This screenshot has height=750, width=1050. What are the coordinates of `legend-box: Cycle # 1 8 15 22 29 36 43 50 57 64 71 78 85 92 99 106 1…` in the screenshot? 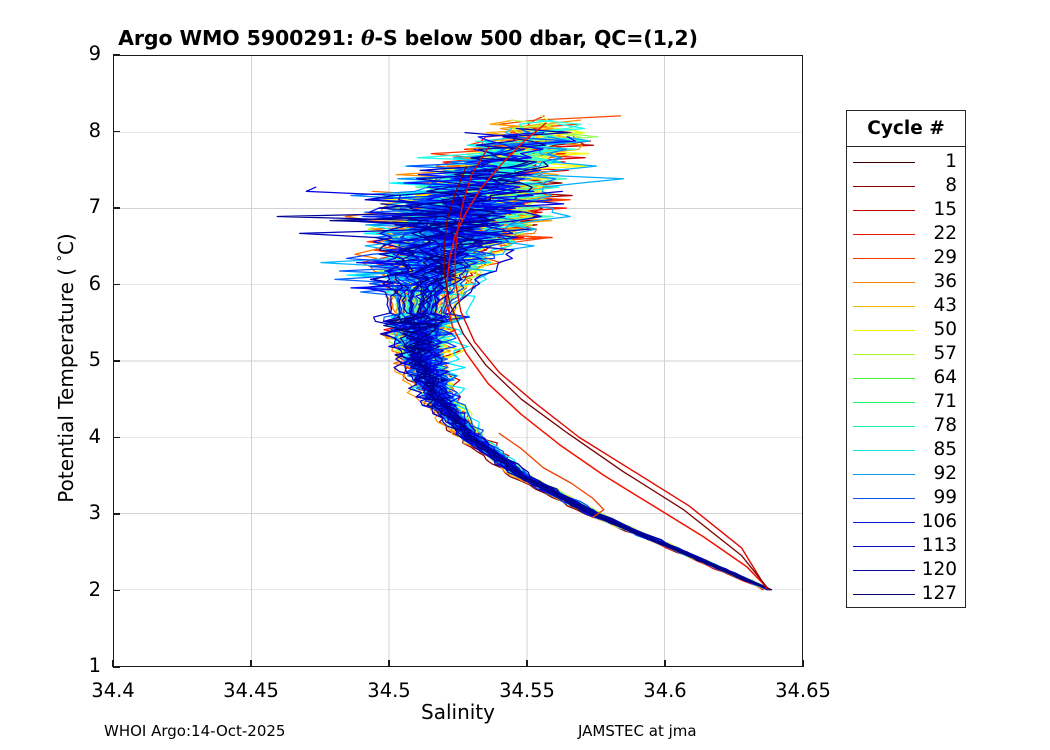 It's located at (906, 359).